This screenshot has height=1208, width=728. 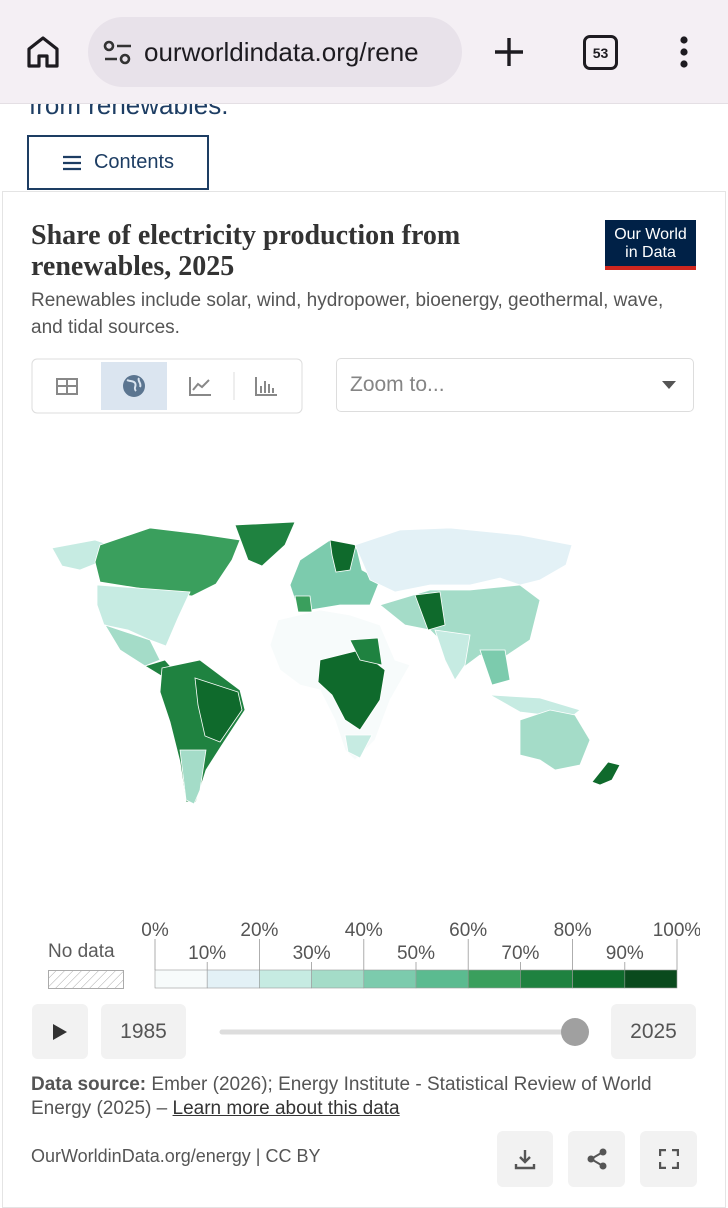 I want to click on tab-switcher: 53, so click(x=600, y=52).